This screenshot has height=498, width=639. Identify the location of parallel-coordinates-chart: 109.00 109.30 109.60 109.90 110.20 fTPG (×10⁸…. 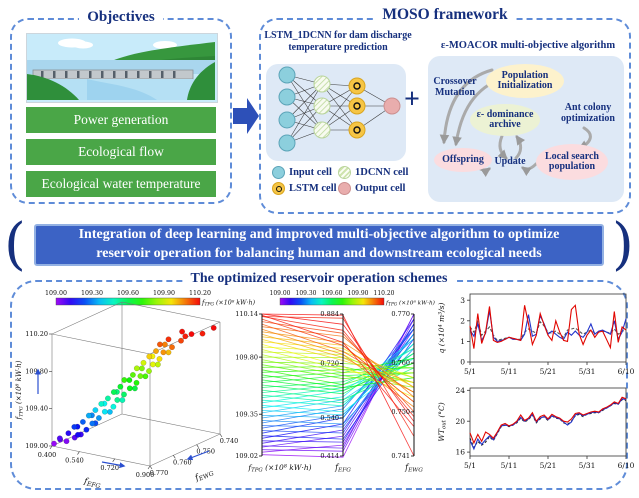
(335, 381).